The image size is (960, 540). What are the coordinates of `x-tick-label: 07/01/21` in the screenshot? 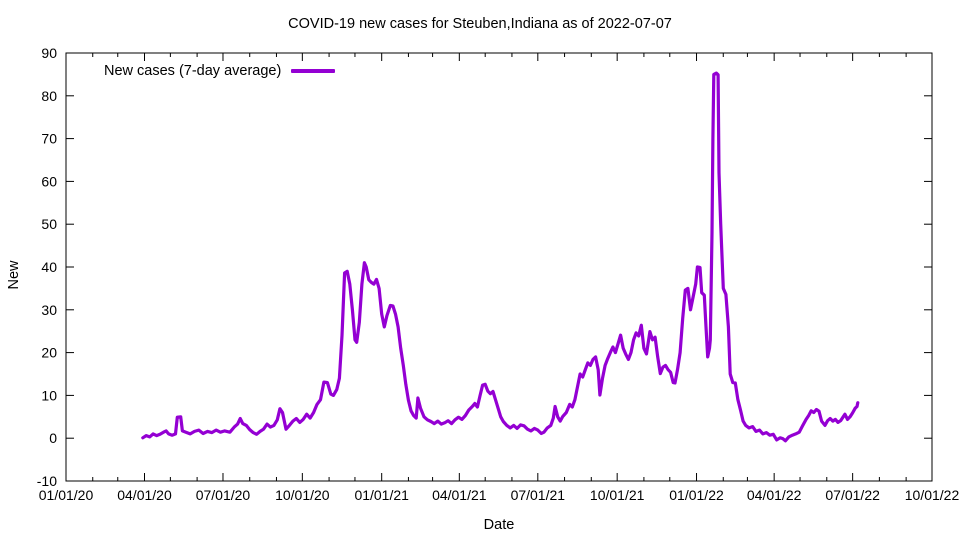 It's located at (538, 495).